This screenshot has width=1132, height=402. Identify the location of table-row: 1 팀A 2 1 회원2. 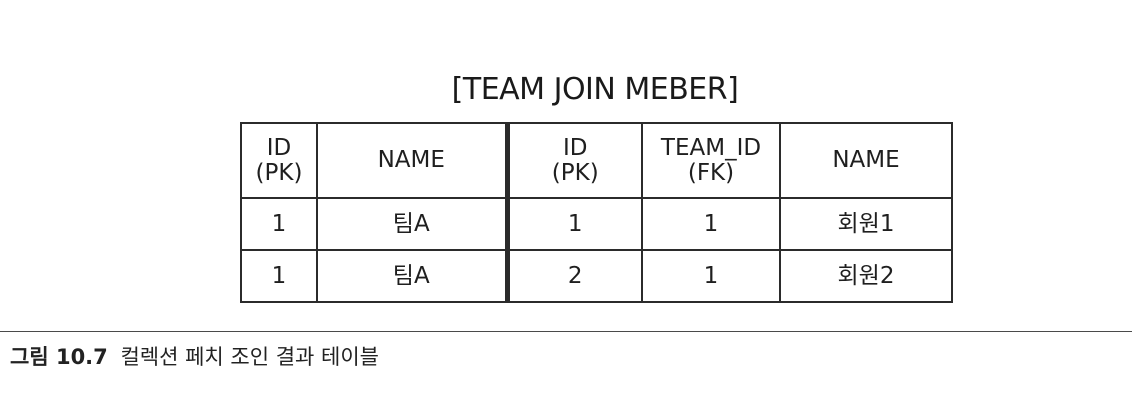
(596, 276).